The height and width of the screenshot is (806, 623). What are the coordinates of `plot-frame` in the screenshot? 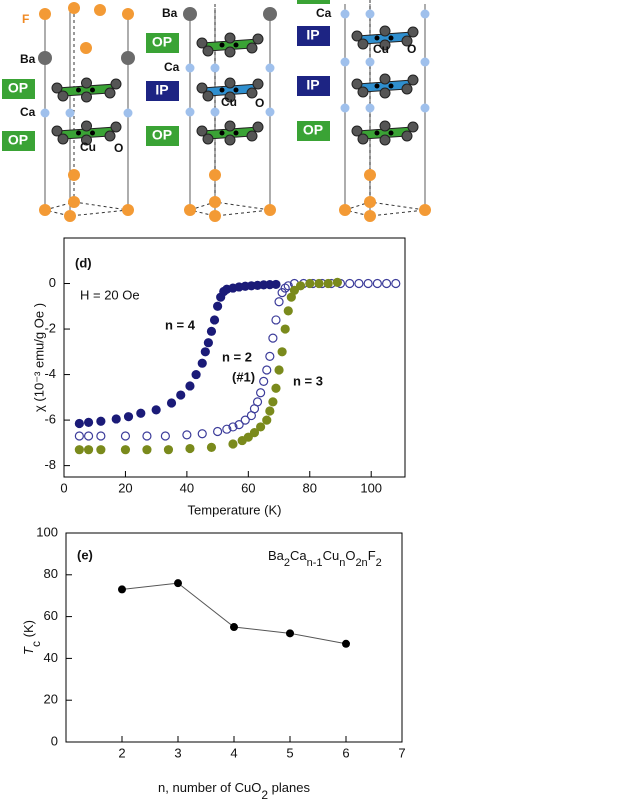 It's located at (234, 637).